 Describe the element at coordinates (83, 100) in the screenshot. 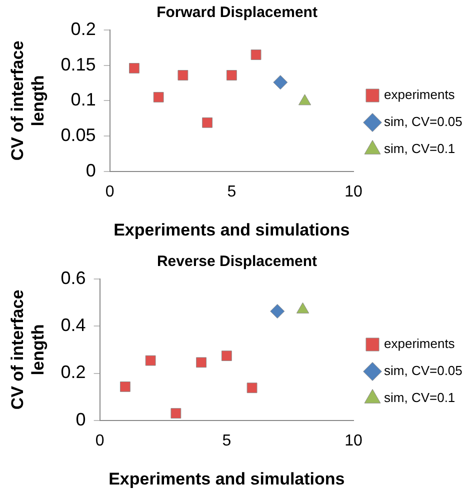

I see `y-tick-label: 0.1` at that location.